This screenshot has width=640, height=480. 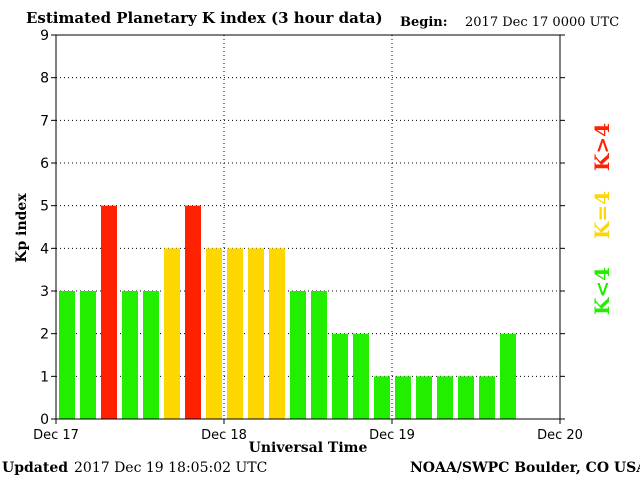 What do you see at coordinates (560, 435) in the screenshot?
I see `x-tick-label: Dec 20` at bounding box center [560, 435].